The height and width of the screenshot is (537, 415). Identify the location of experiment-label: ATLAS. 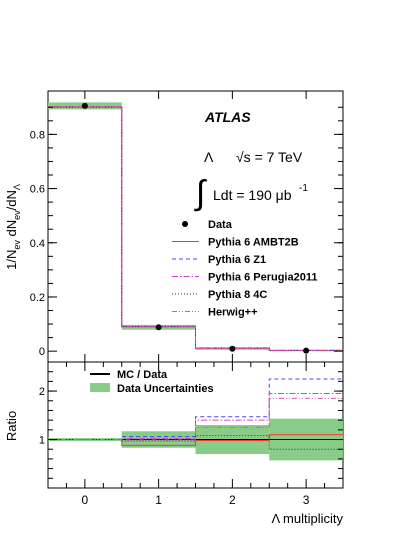
(227, 117).